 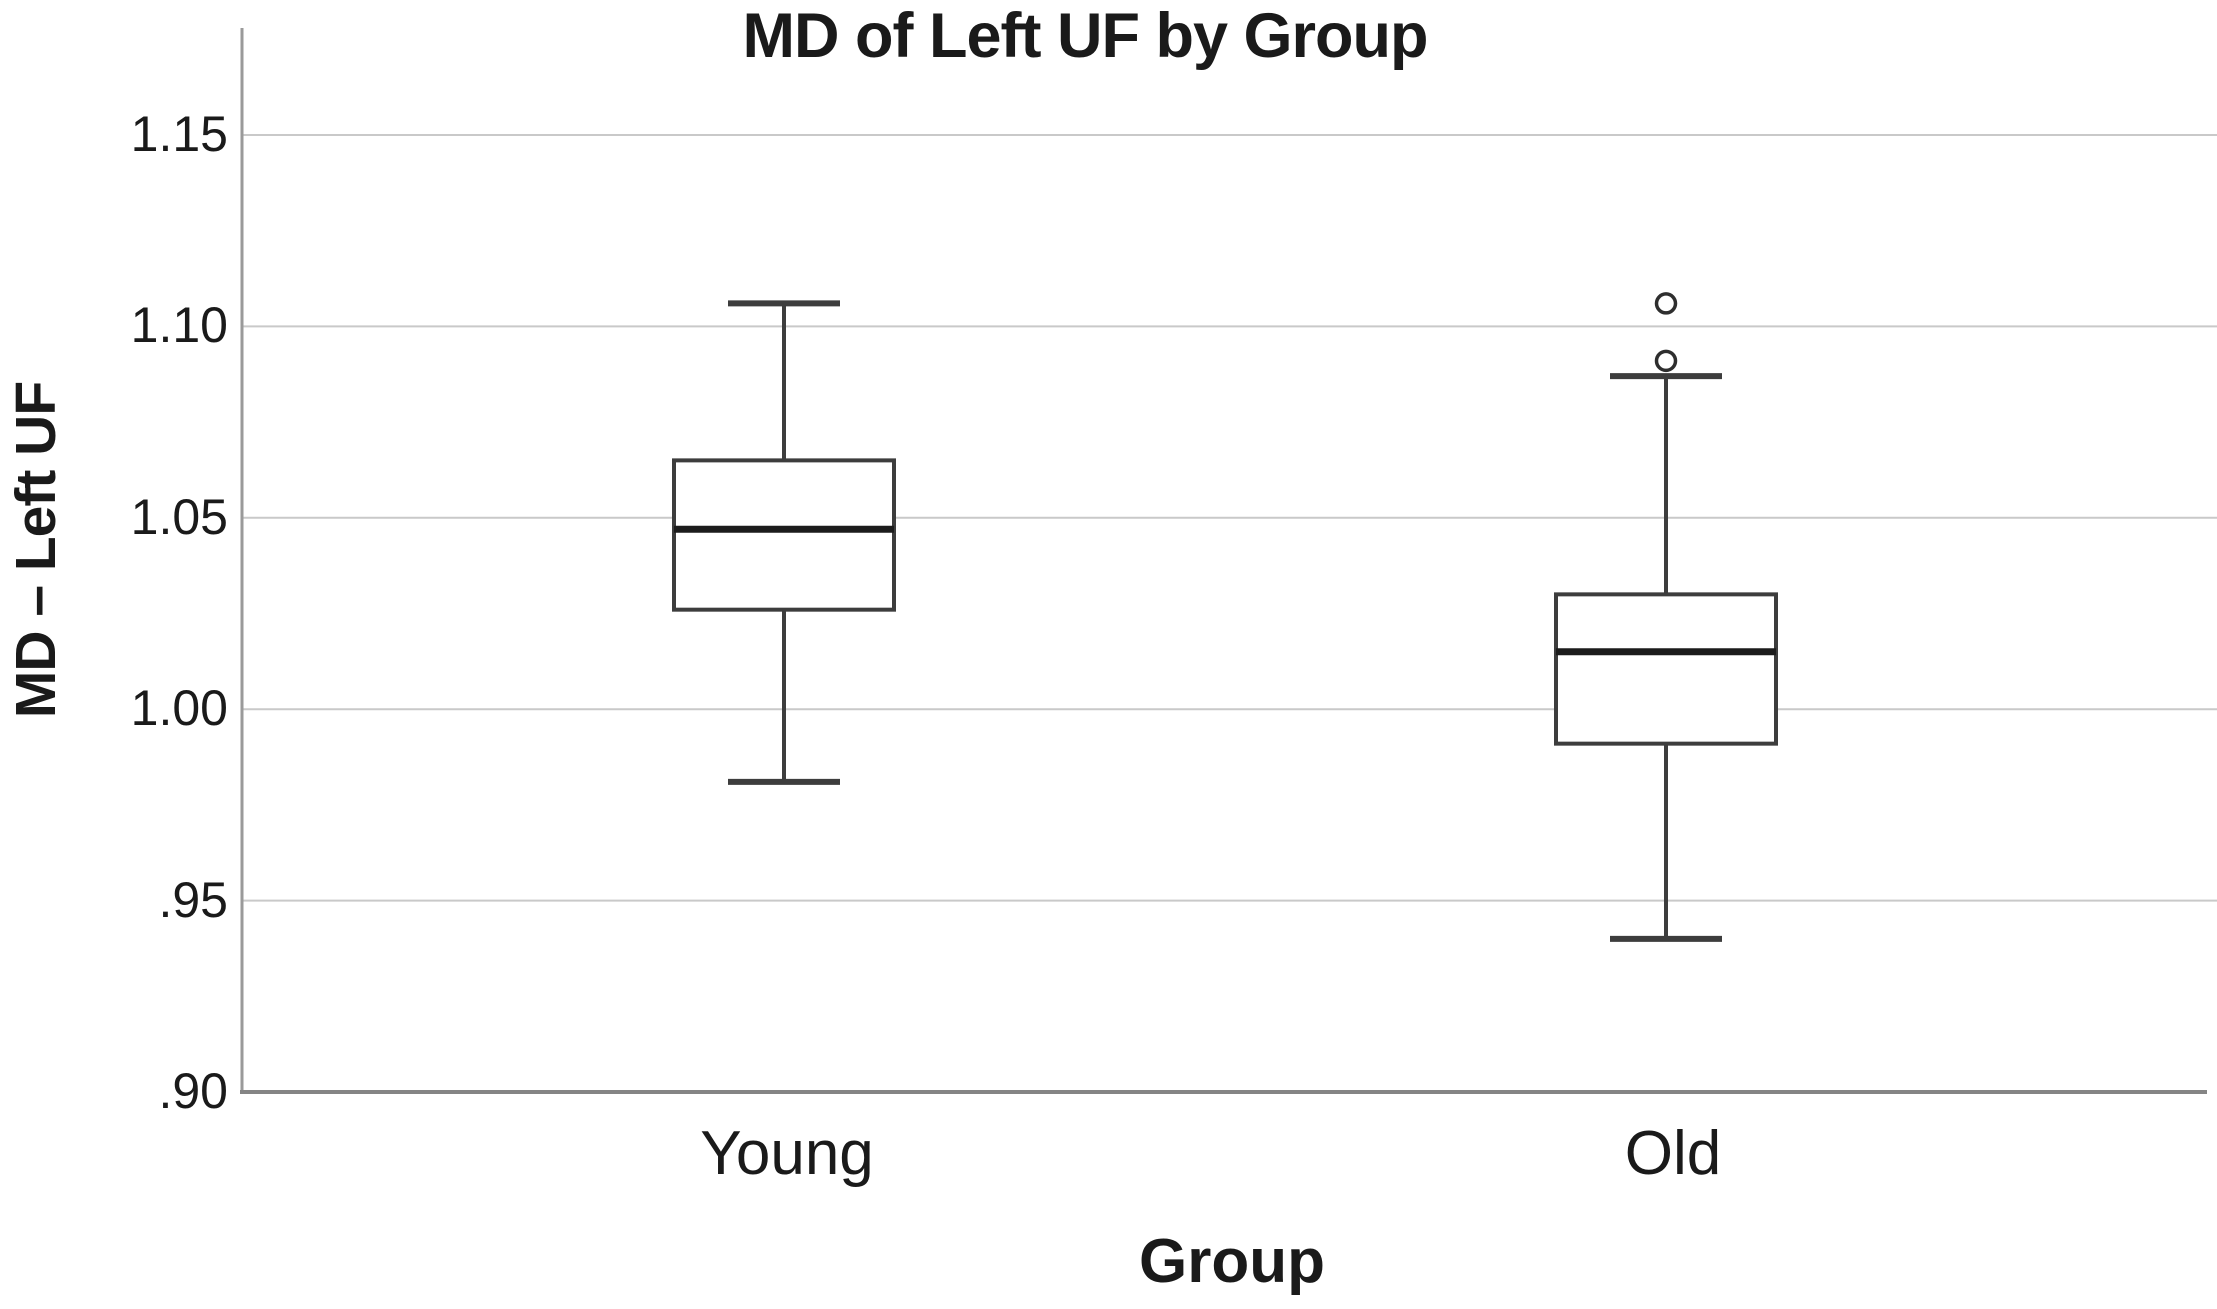 I want to click on x-tick-label-young: Young, so click(x=787, y=1153).